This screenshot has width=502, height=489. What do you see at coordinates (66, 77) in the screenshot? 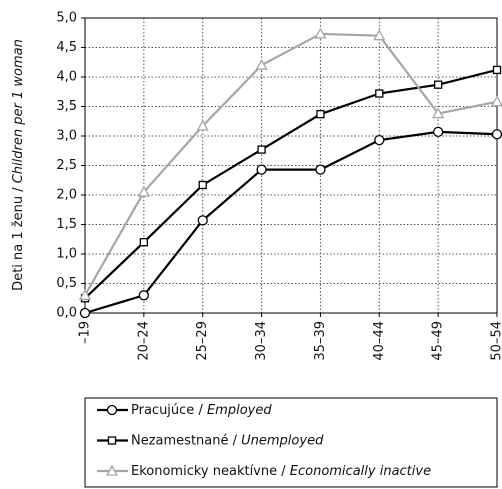
I see `y-tick-label: 4,0` at bounding box center [66, 77].